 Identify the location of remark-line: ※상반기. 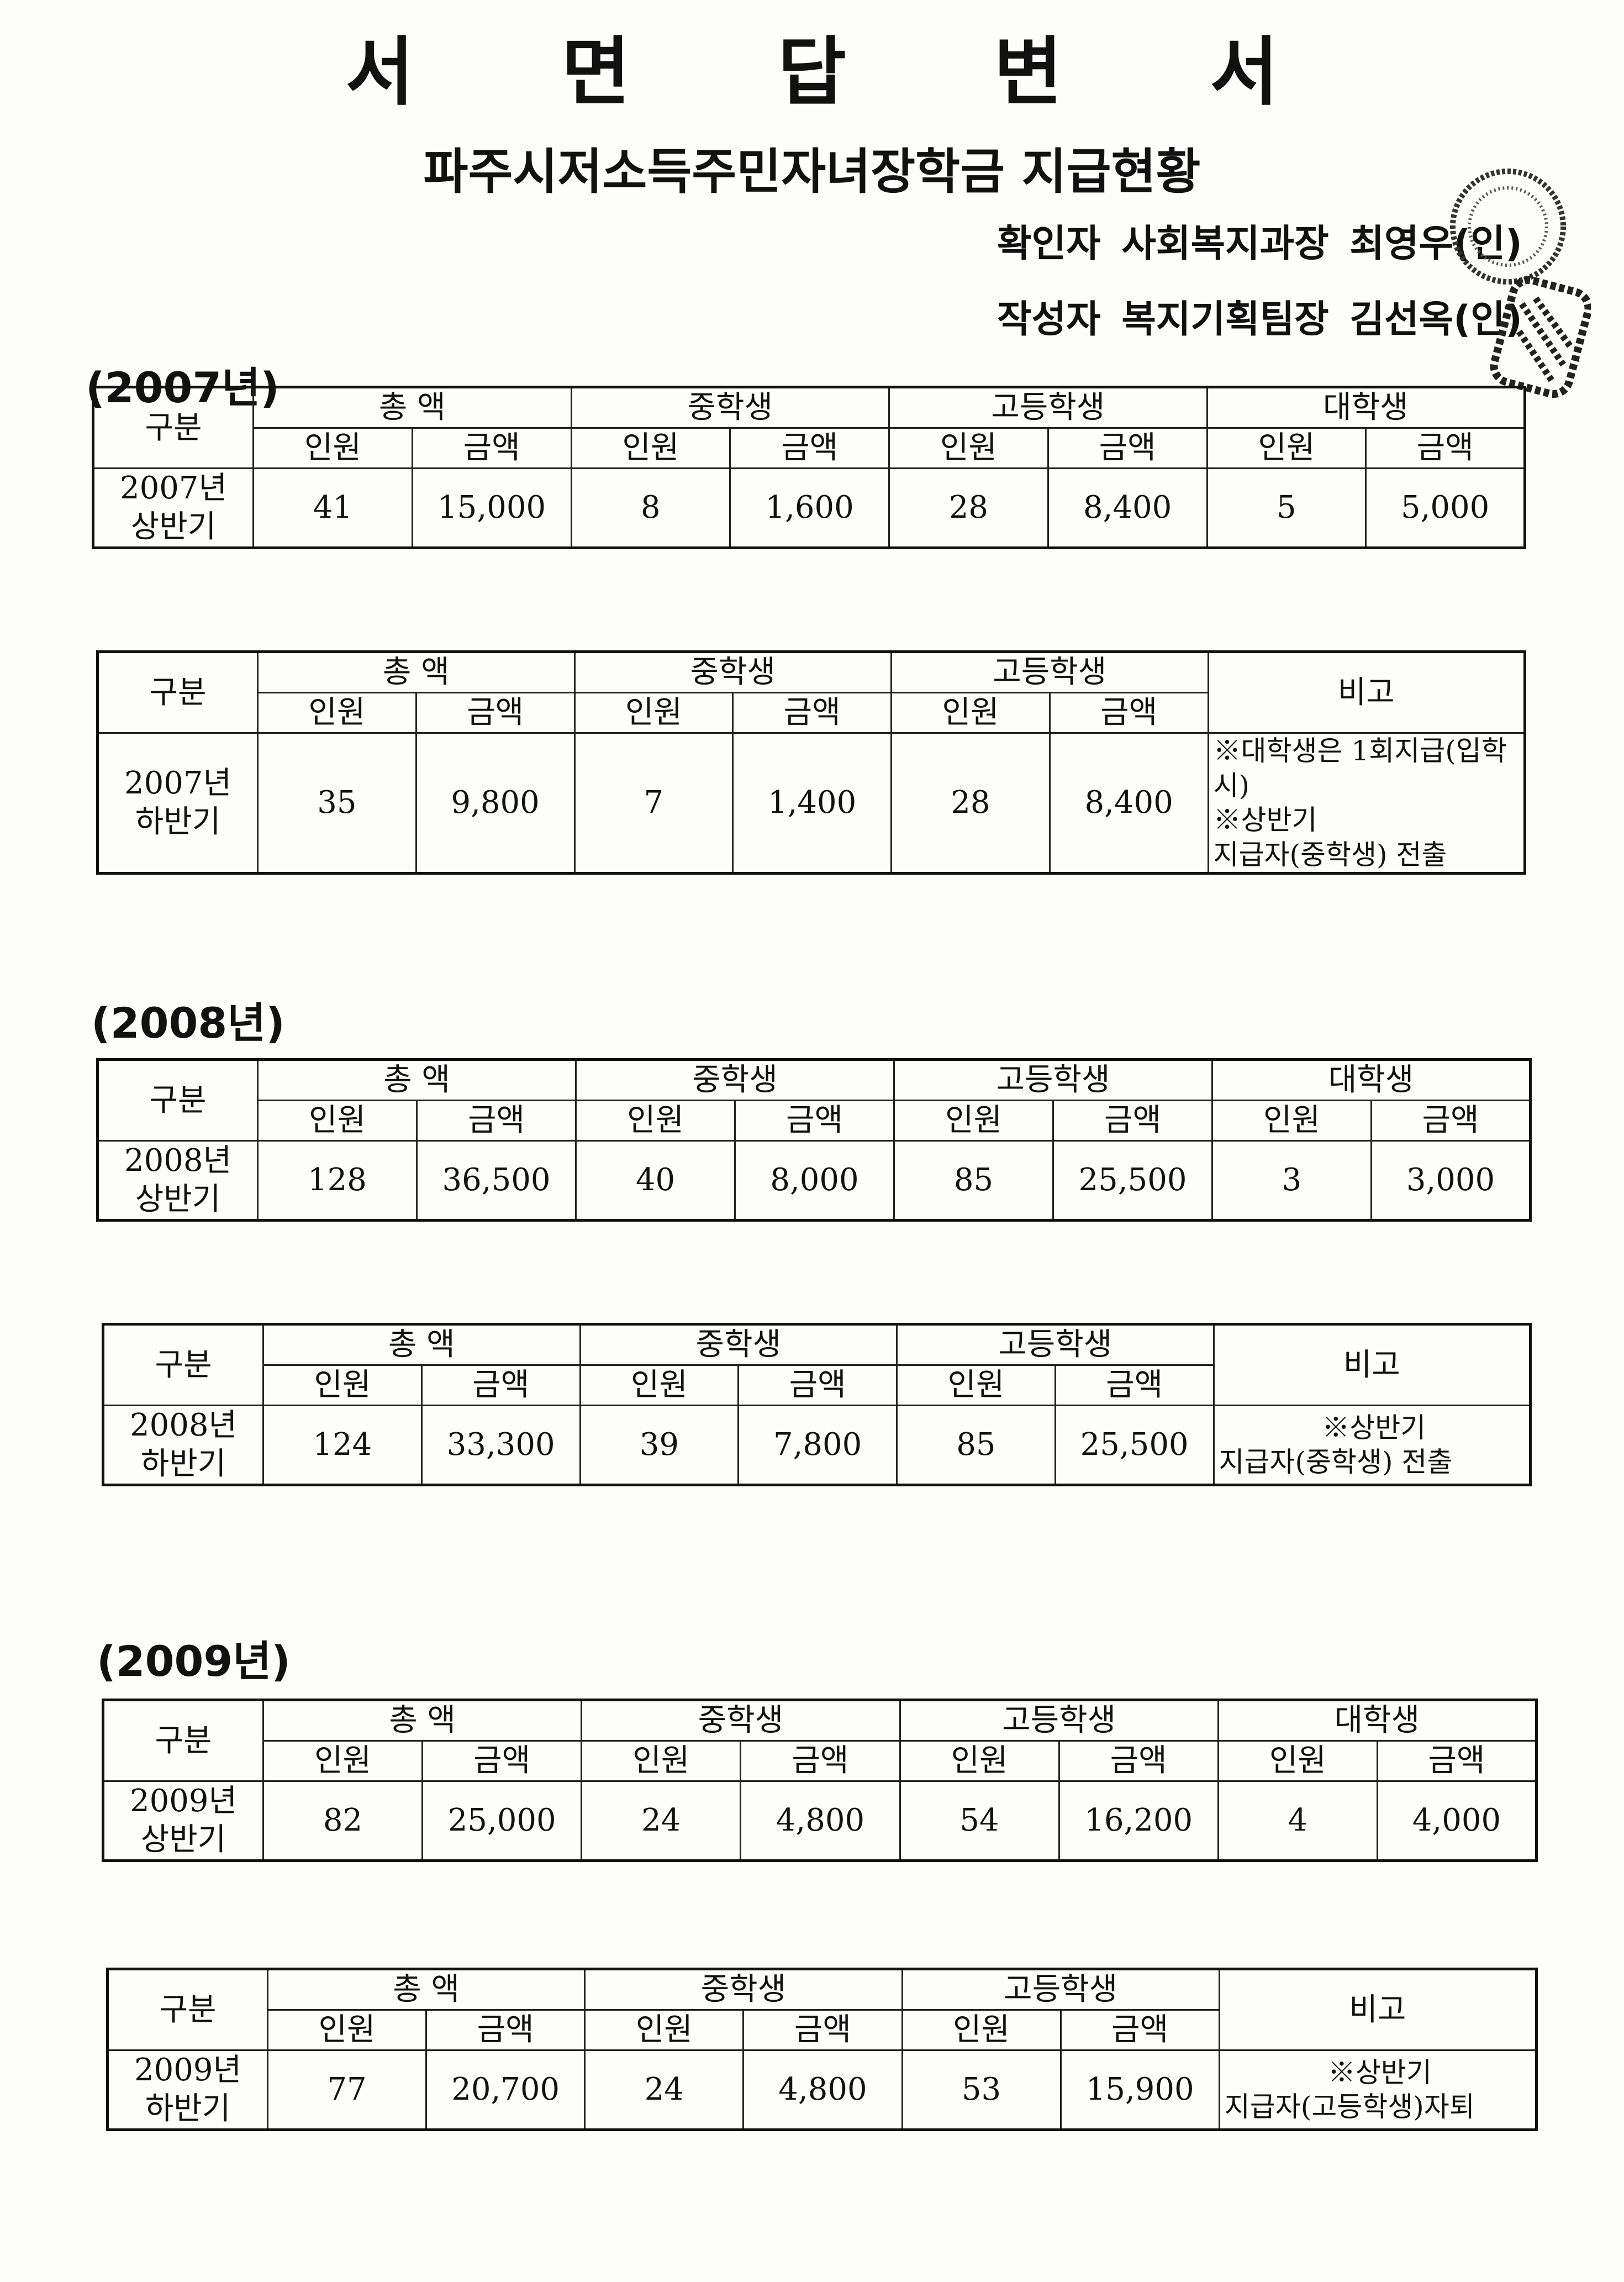
(1380, 2072).